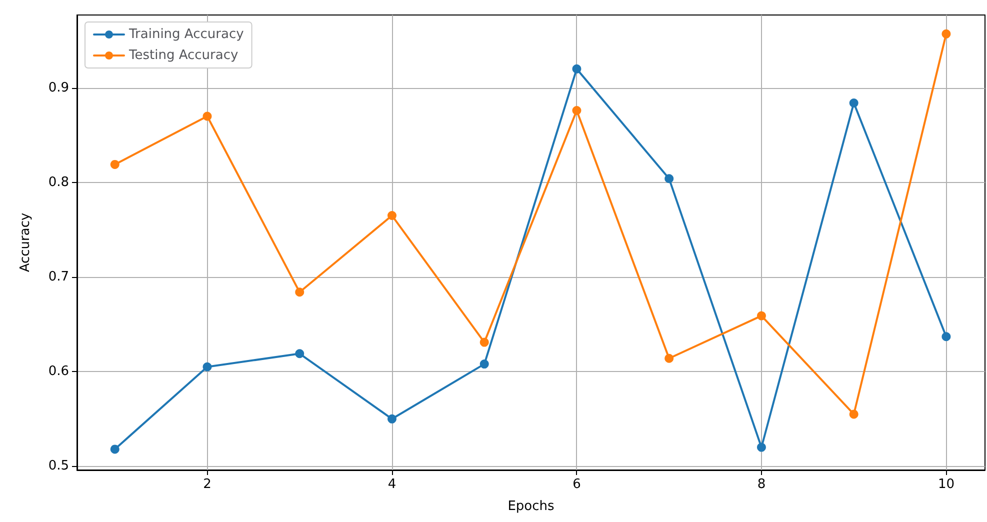  Describe the element at coordinates (58, 88) in the screenshot. I see `y-tick-label: 0.9` at that location.